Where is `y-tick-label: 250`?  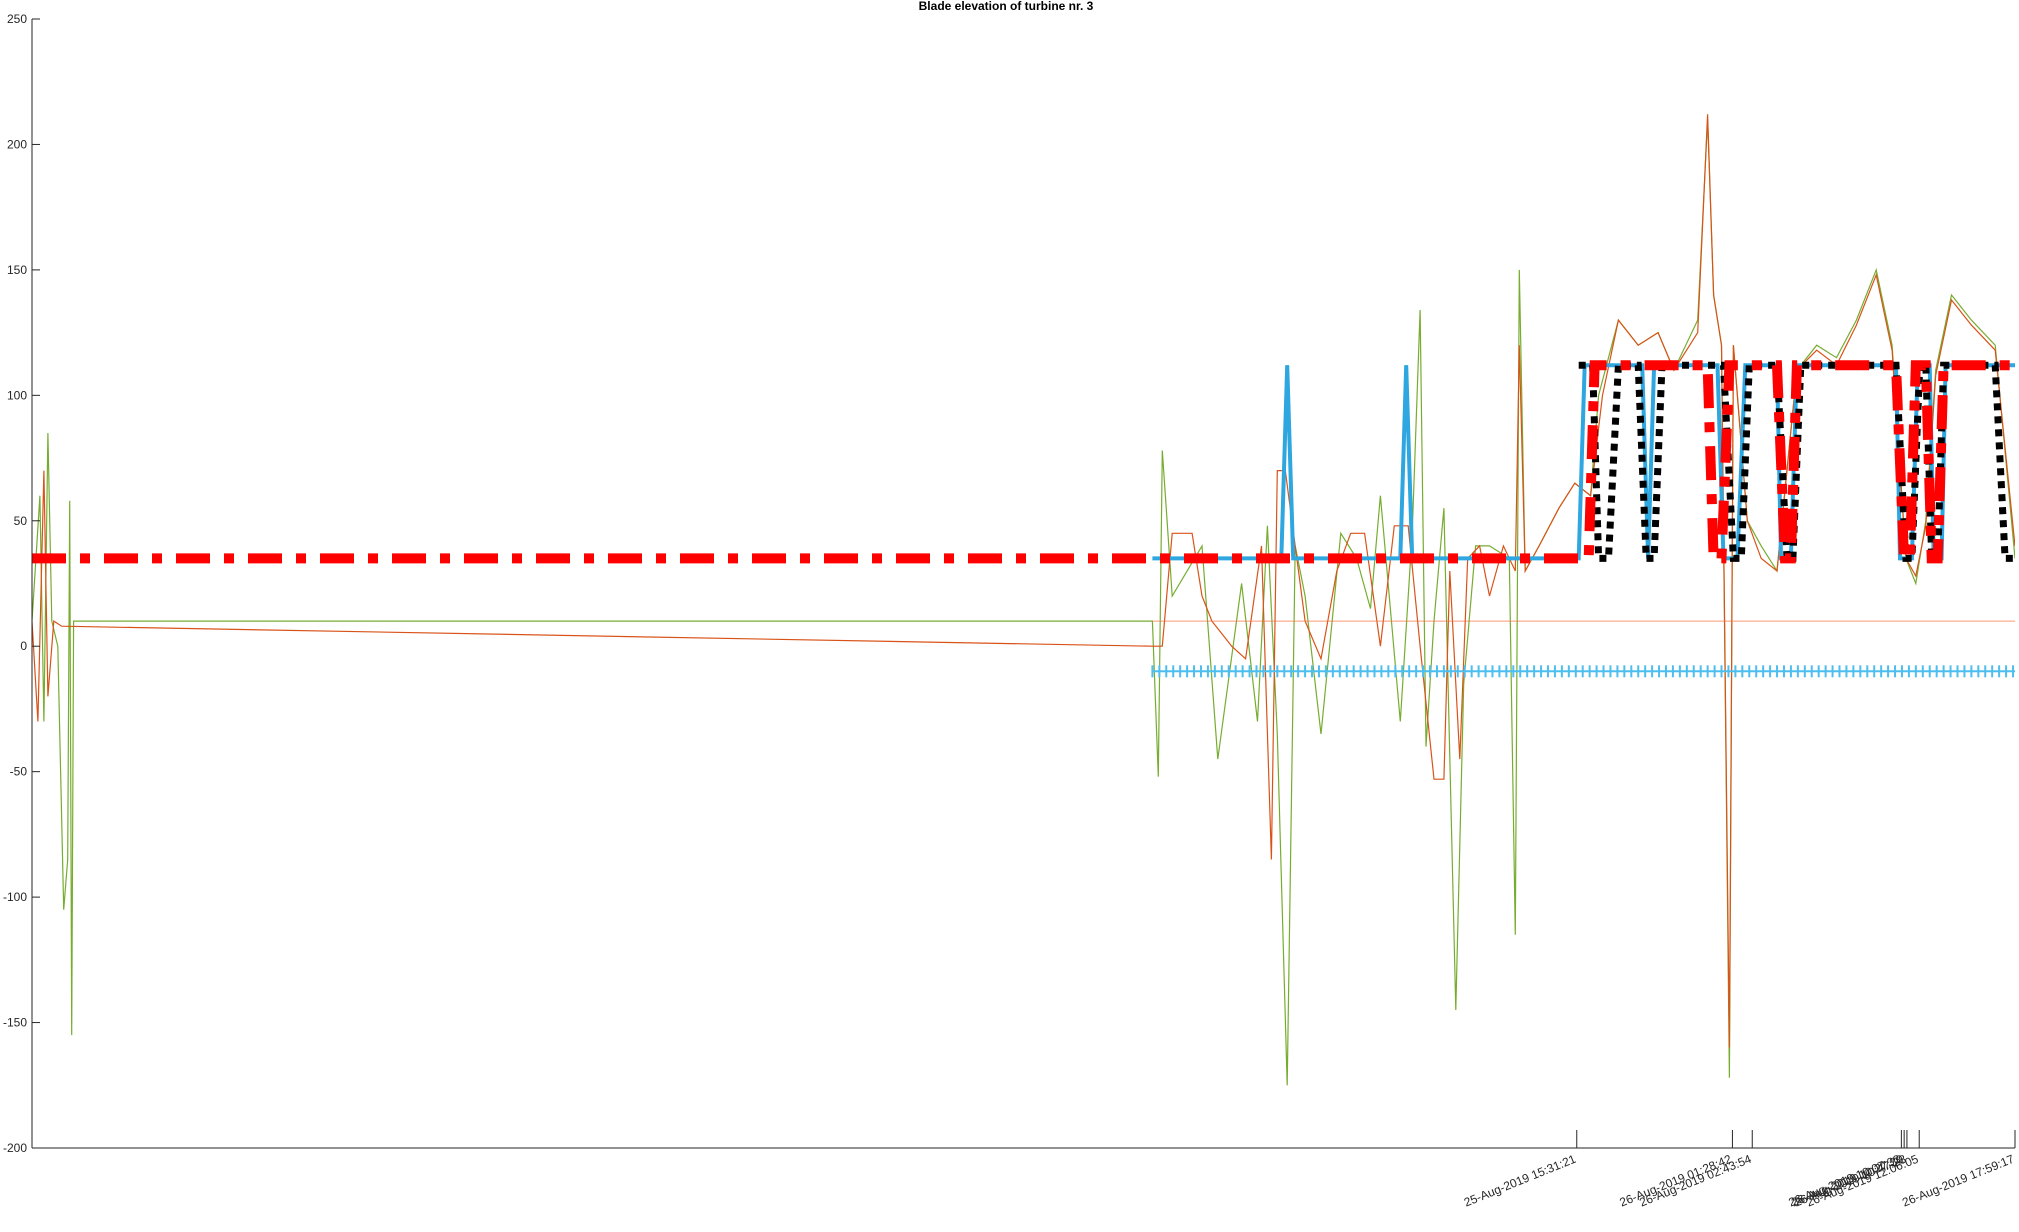
y-tick-label: 250 is located at coordinates (17, 19).